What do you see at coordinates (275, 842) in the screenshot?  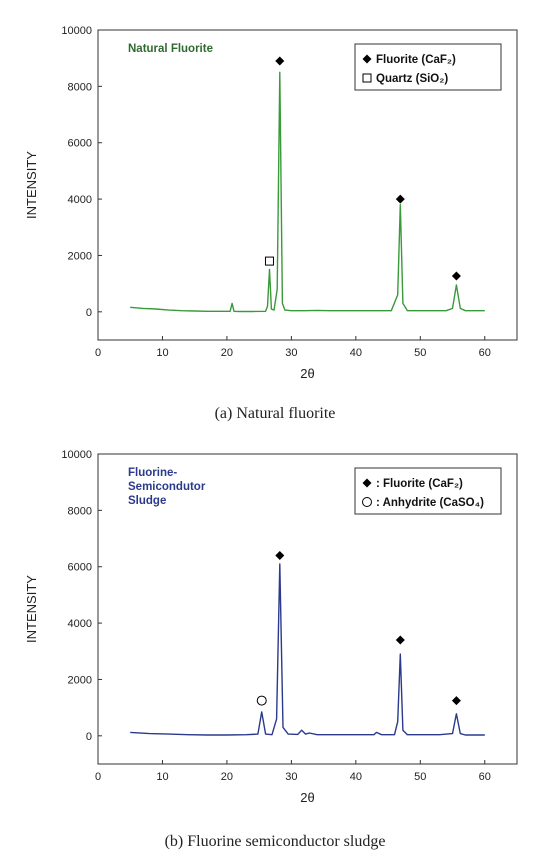 I see `caption-b: (b) Fluorine semiconductor sludge` at bounding box center [275, 842].